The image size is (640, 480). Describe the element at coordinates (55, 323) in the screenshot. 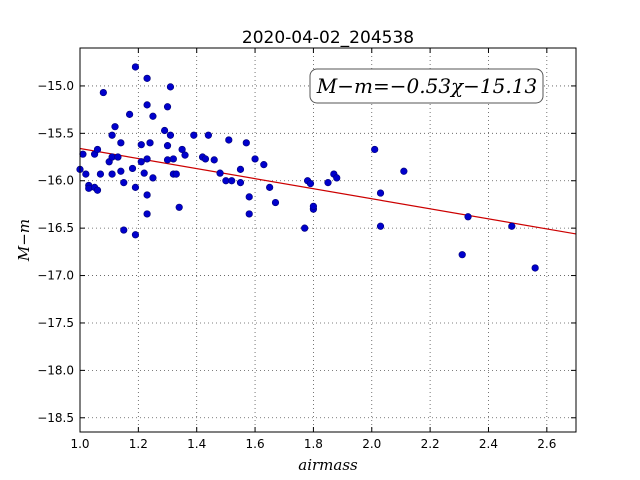

I see `y-tick-label: −17.5` at that location.